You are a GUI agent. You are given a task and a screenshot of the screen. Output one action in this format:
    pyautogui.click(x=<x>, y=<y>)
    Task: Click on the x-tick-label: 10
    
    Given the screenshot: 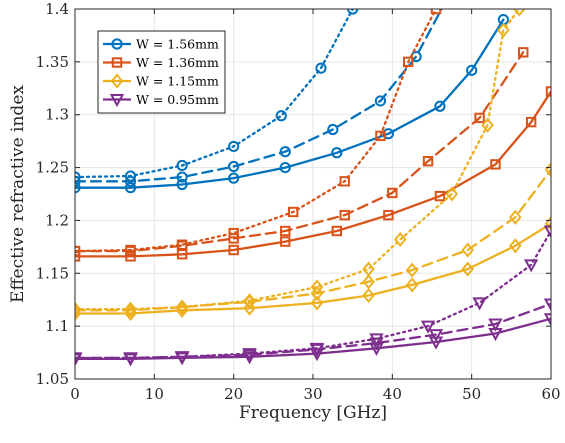 What is the action you would take?
    pyautogui.click(x=154, y=394)
    